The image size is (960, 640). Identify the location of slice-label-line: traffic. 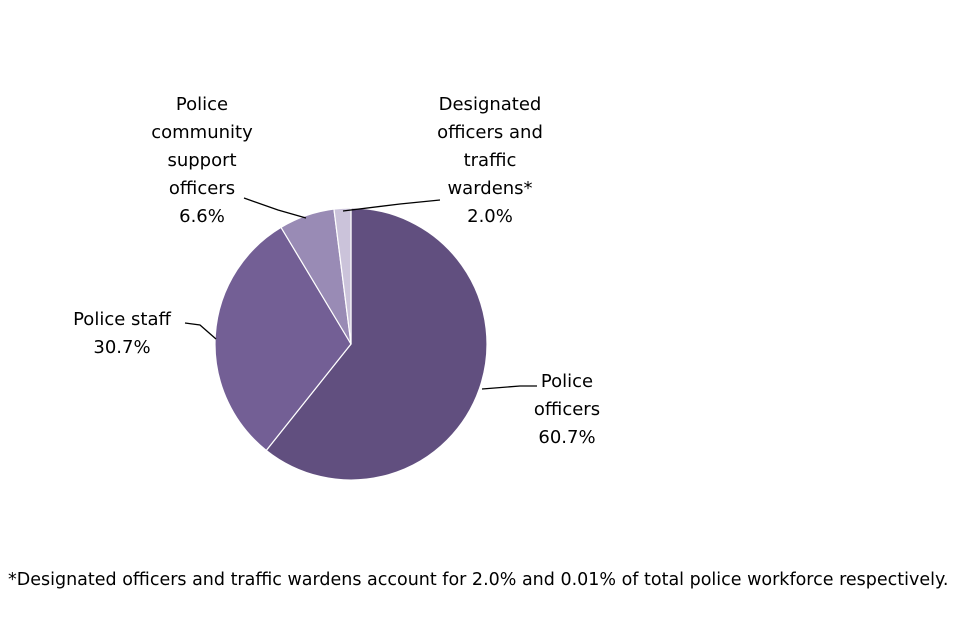
(490, 160).